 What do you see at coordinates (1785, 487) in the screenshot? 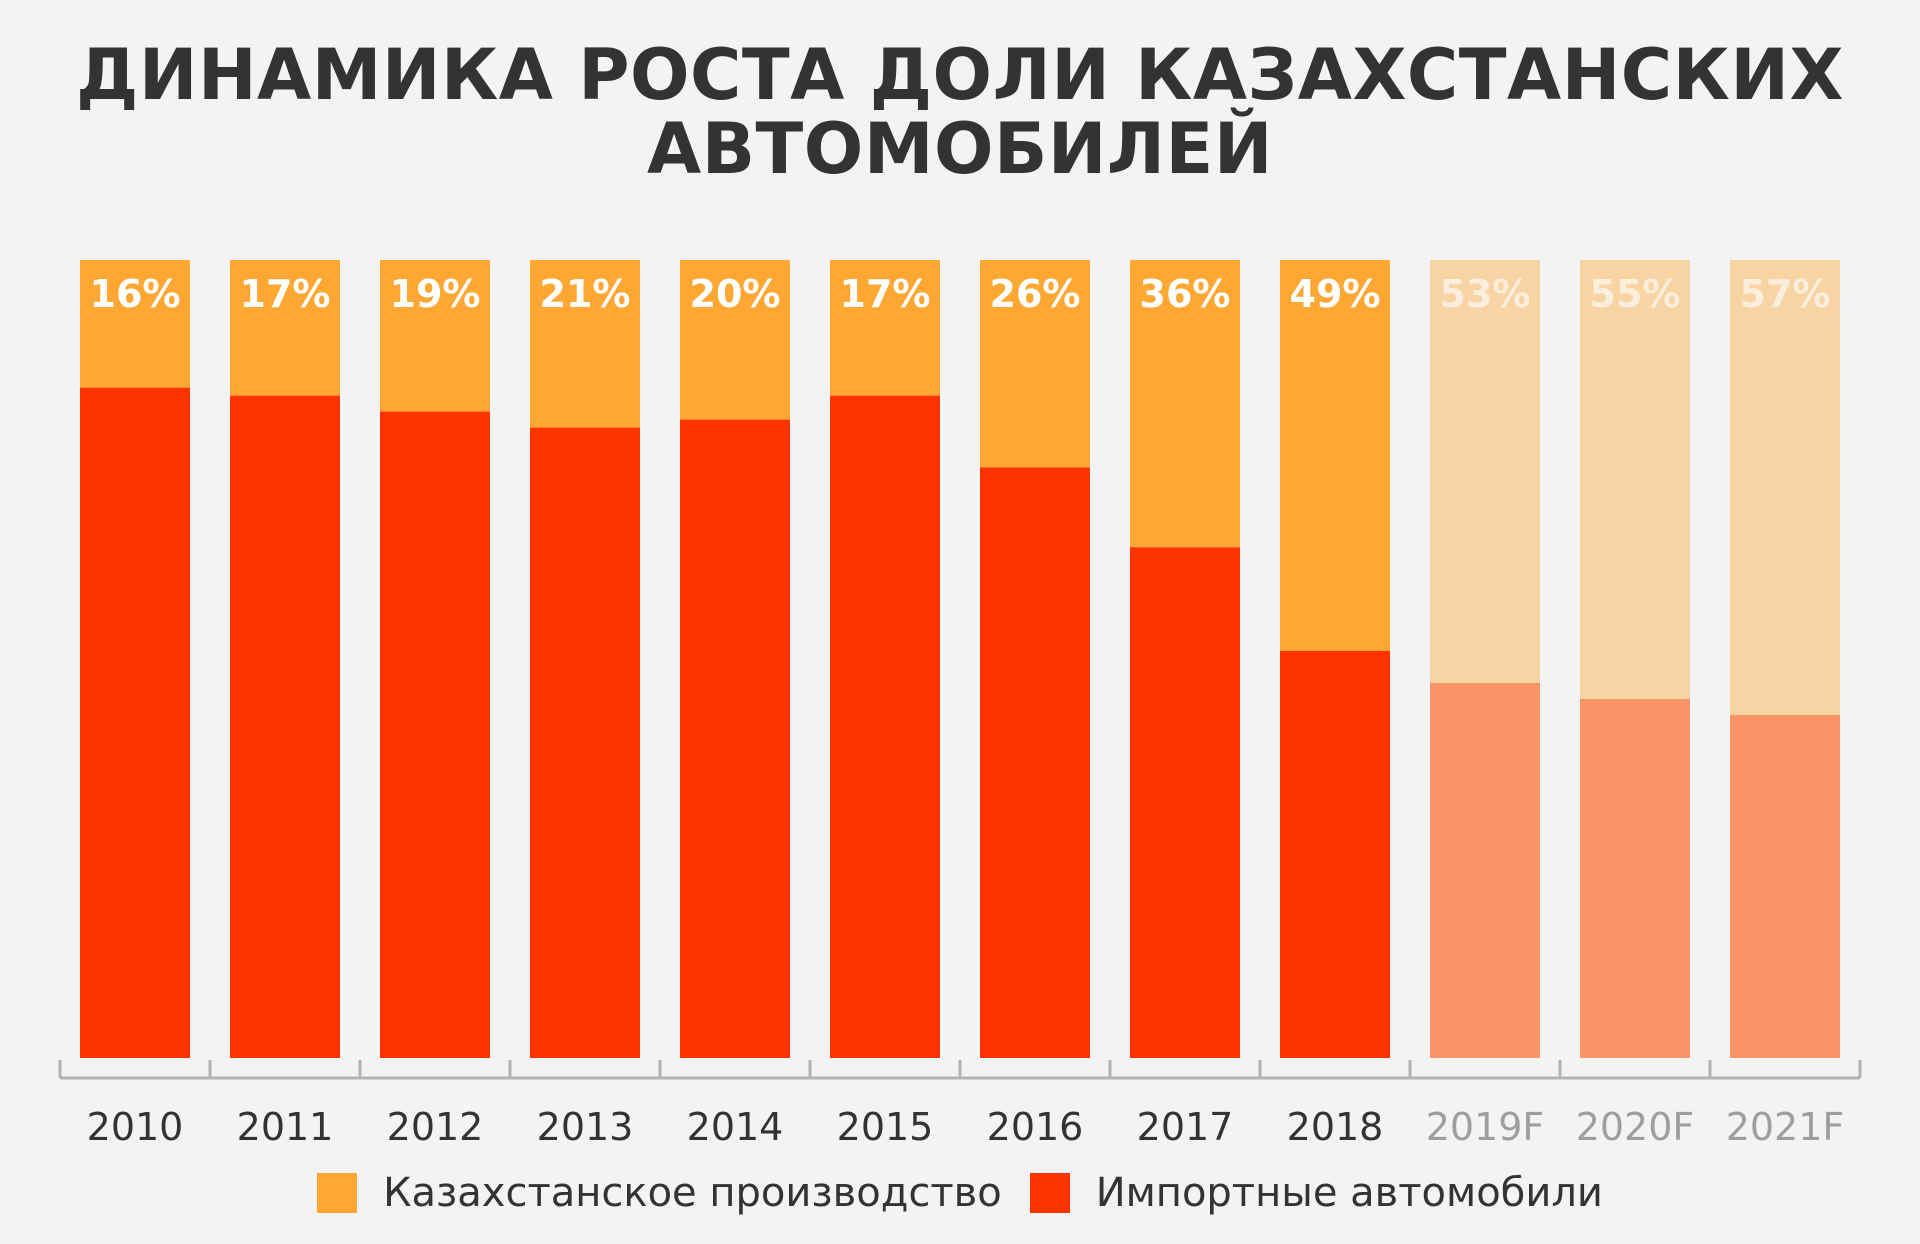
I see `bar-domestic-2021F` at bounding box center [1785, 487].